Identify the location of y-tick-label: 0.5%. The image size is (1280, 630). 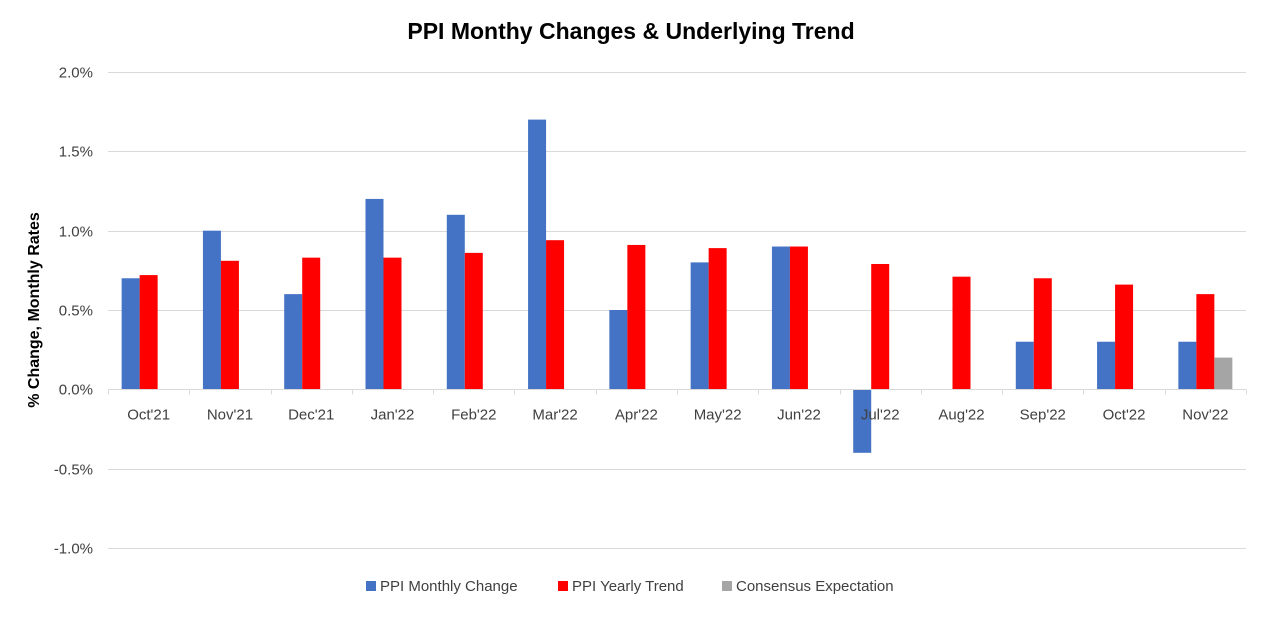
(76, 311).